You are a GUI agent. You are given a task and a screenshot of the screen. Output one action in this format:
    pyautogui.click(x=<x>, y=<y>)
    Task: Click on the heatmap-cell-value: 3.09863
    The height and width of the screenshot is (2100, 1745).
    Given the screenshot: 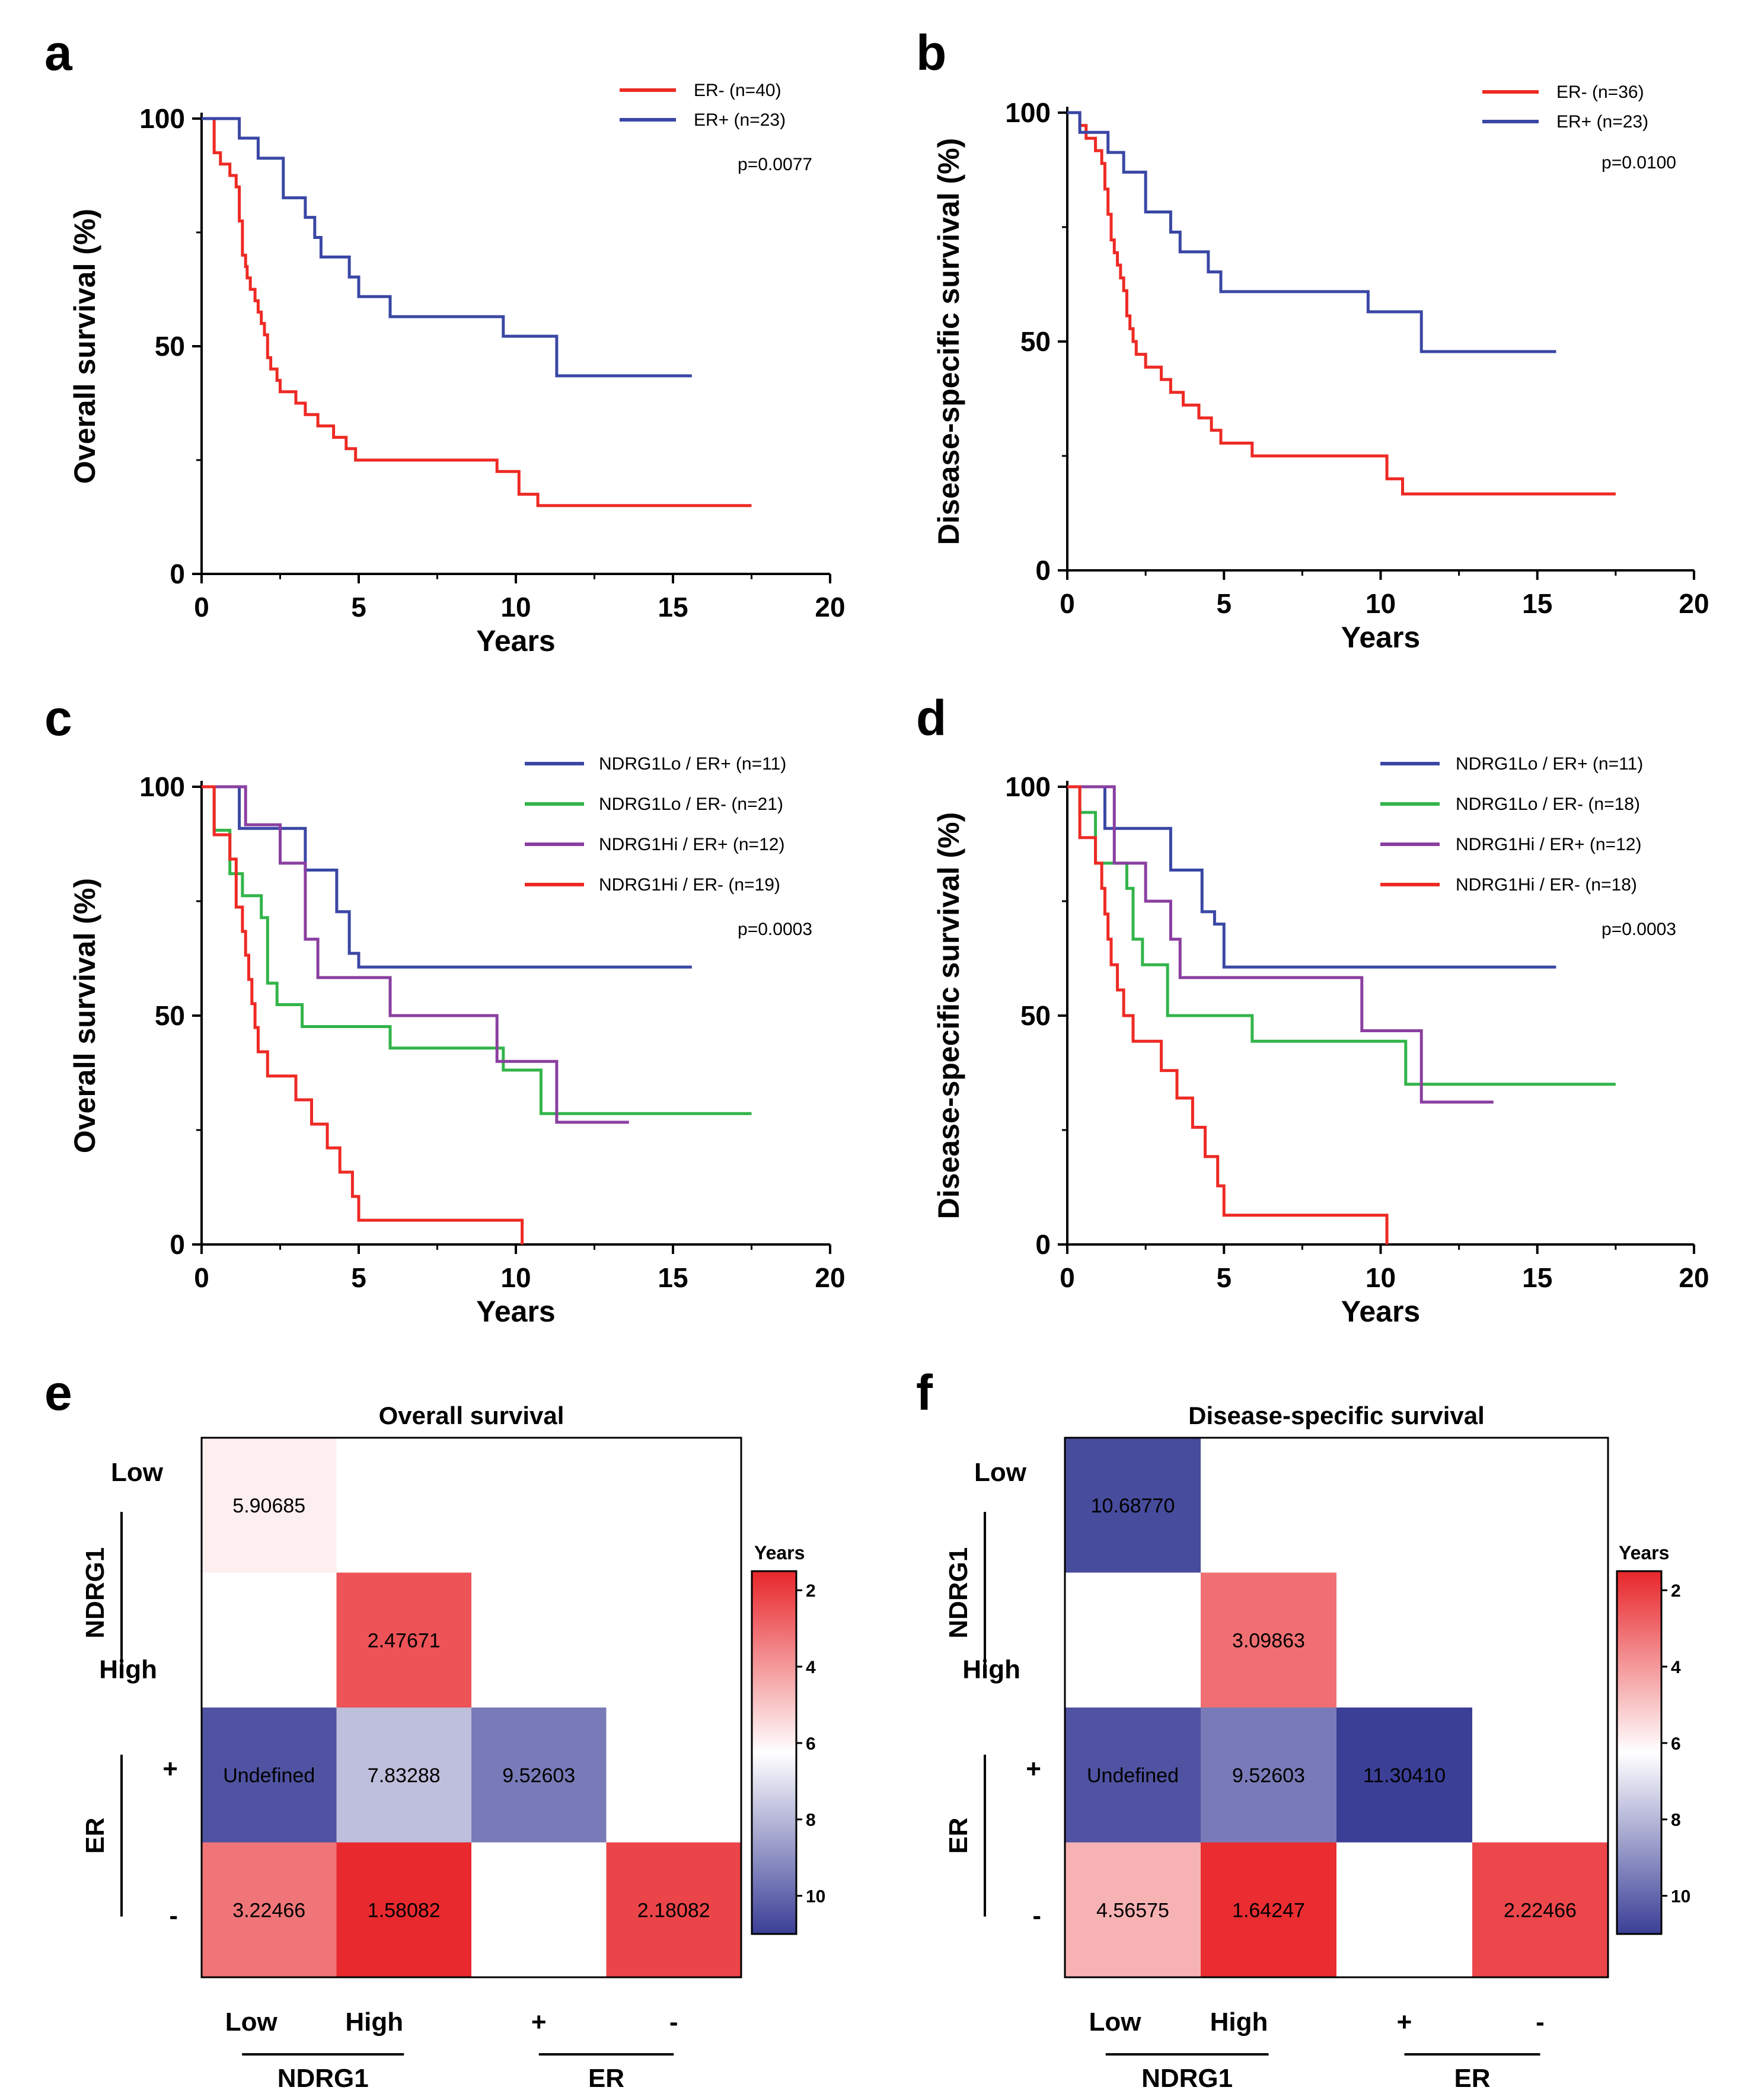 What is the action you would take?
    pyautogui.click(x=1269, y=1641)
    